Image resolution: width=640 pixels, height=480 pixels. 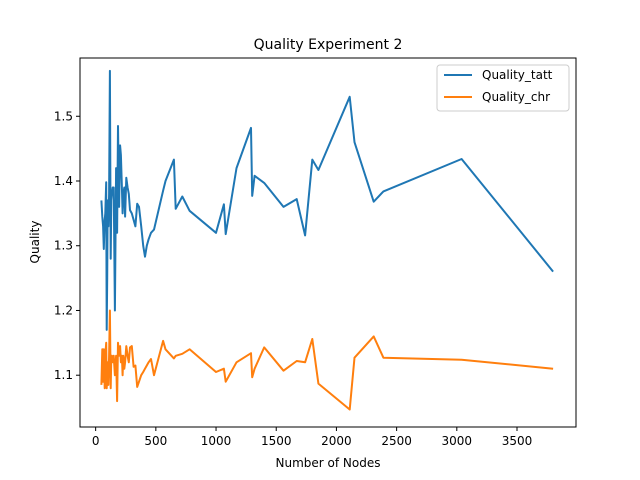 What do you see at coordinates (336, 441) in the screenshot?
I see `x-tick-label: 2000` at bounding box center [336, 441].